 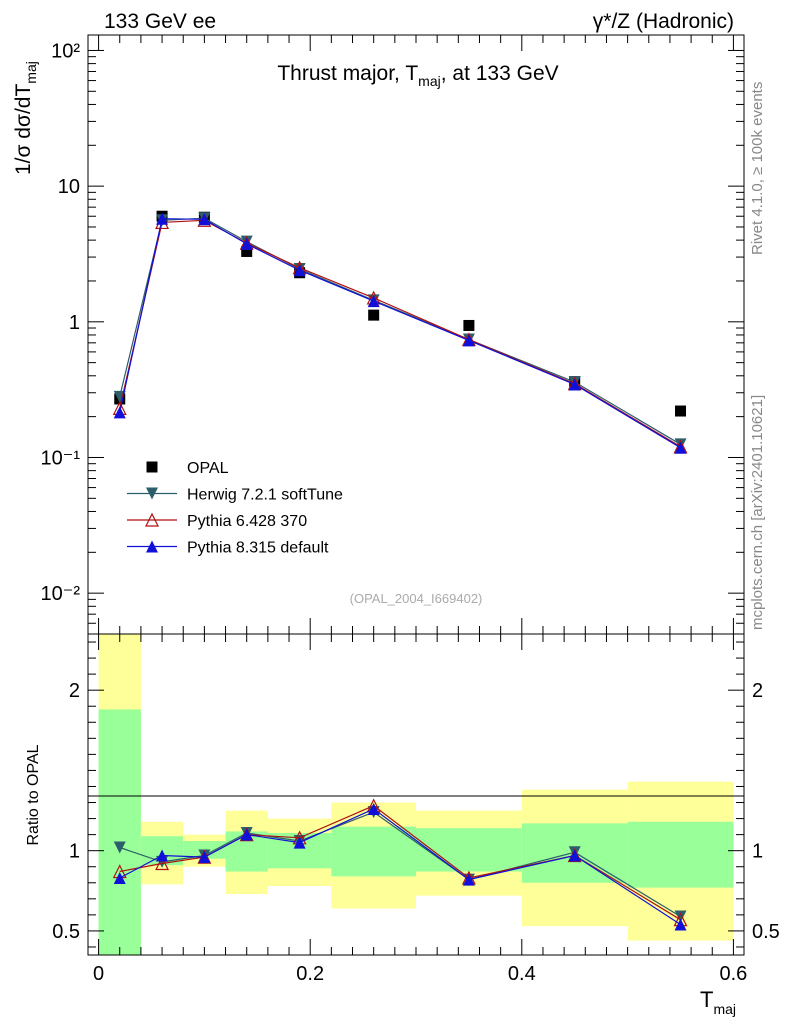 What do you see at coordinates (757, 852) in the screenshot?
I see `ratio-y-tick-label-right: 1` at bounding box center [757, 852].